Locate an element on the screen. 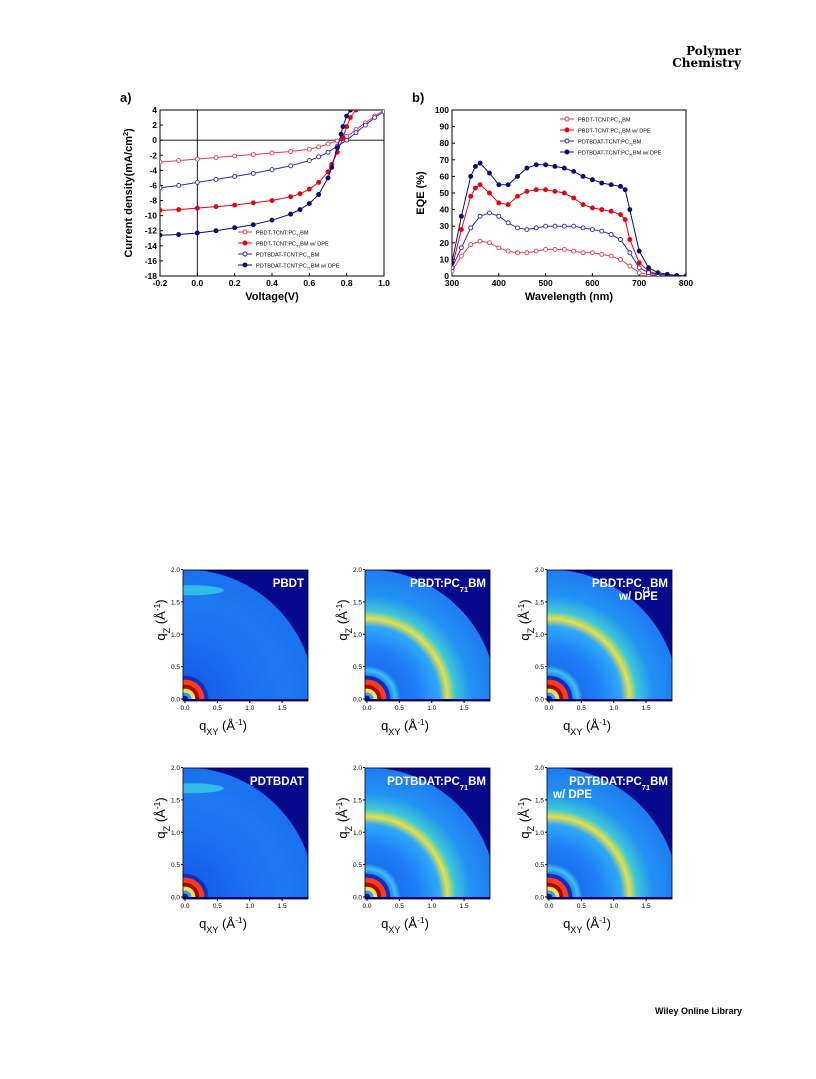  y-tick-label: -12 is located at coordinates (151, 231).